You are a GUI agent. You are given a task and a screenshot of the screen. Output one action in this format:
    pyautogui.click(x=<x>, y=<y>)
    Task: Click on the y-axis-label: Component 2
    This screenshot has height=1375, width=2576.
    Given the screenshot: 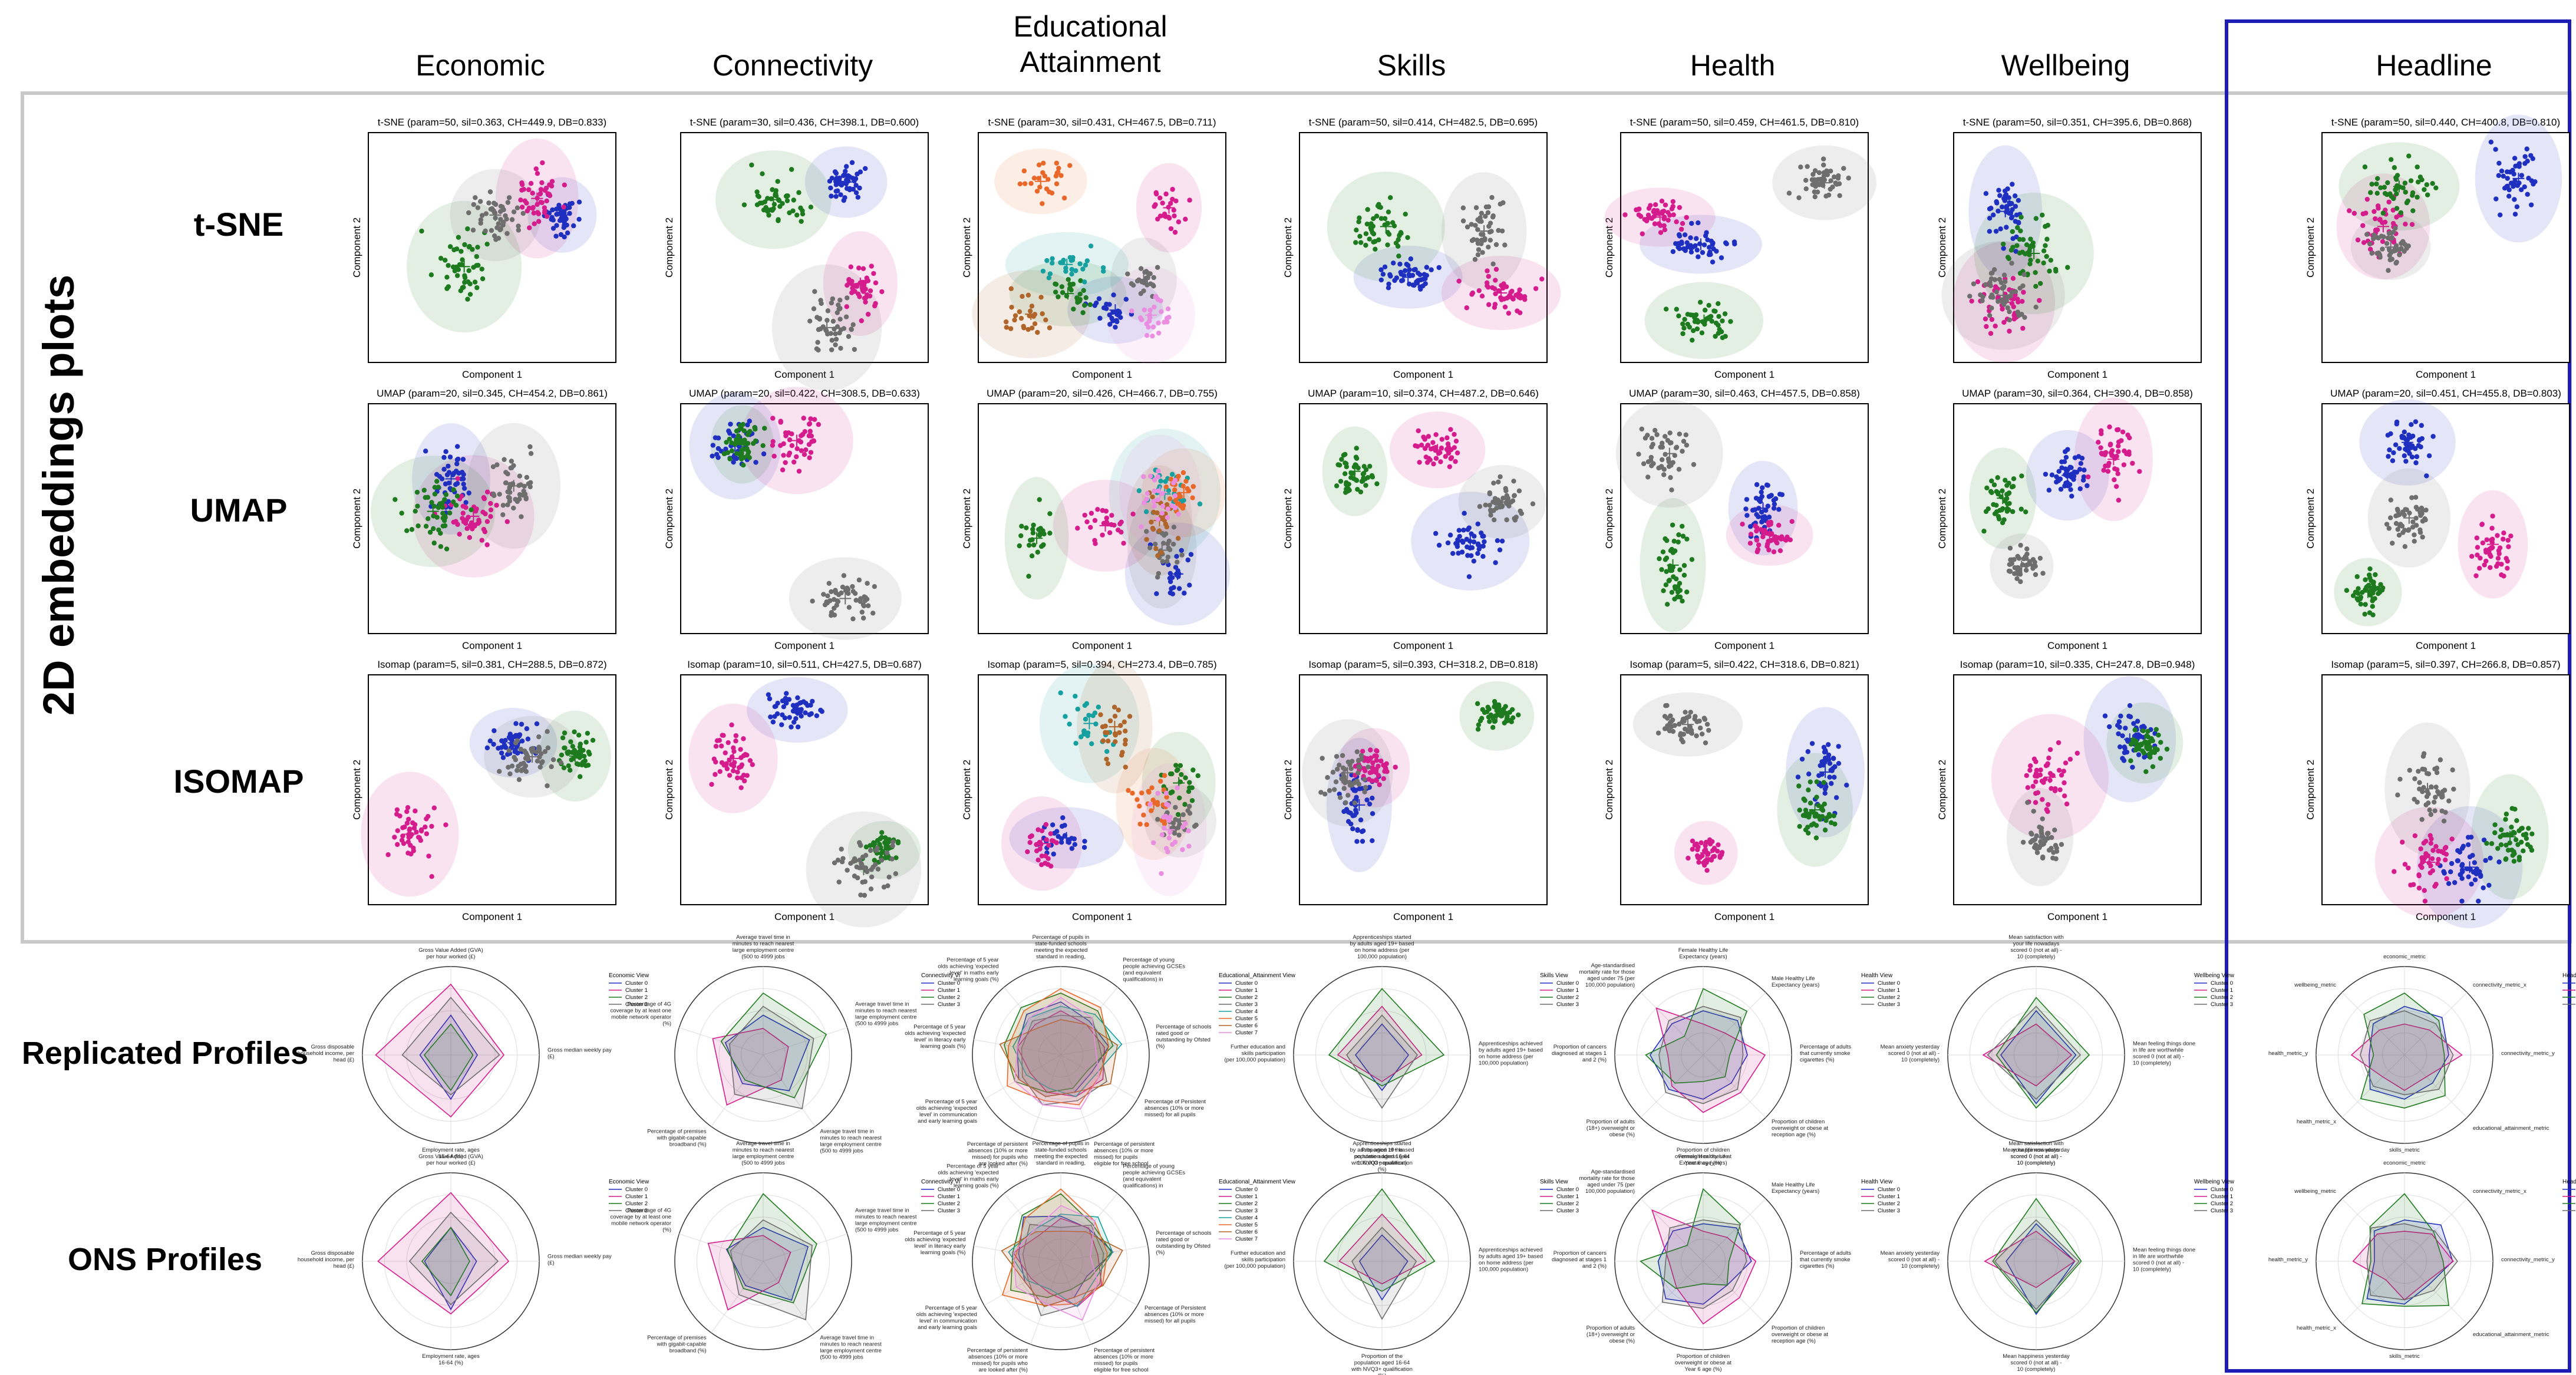 What is the action you would take?
    pyautogui.click(x=356, y=247)
    